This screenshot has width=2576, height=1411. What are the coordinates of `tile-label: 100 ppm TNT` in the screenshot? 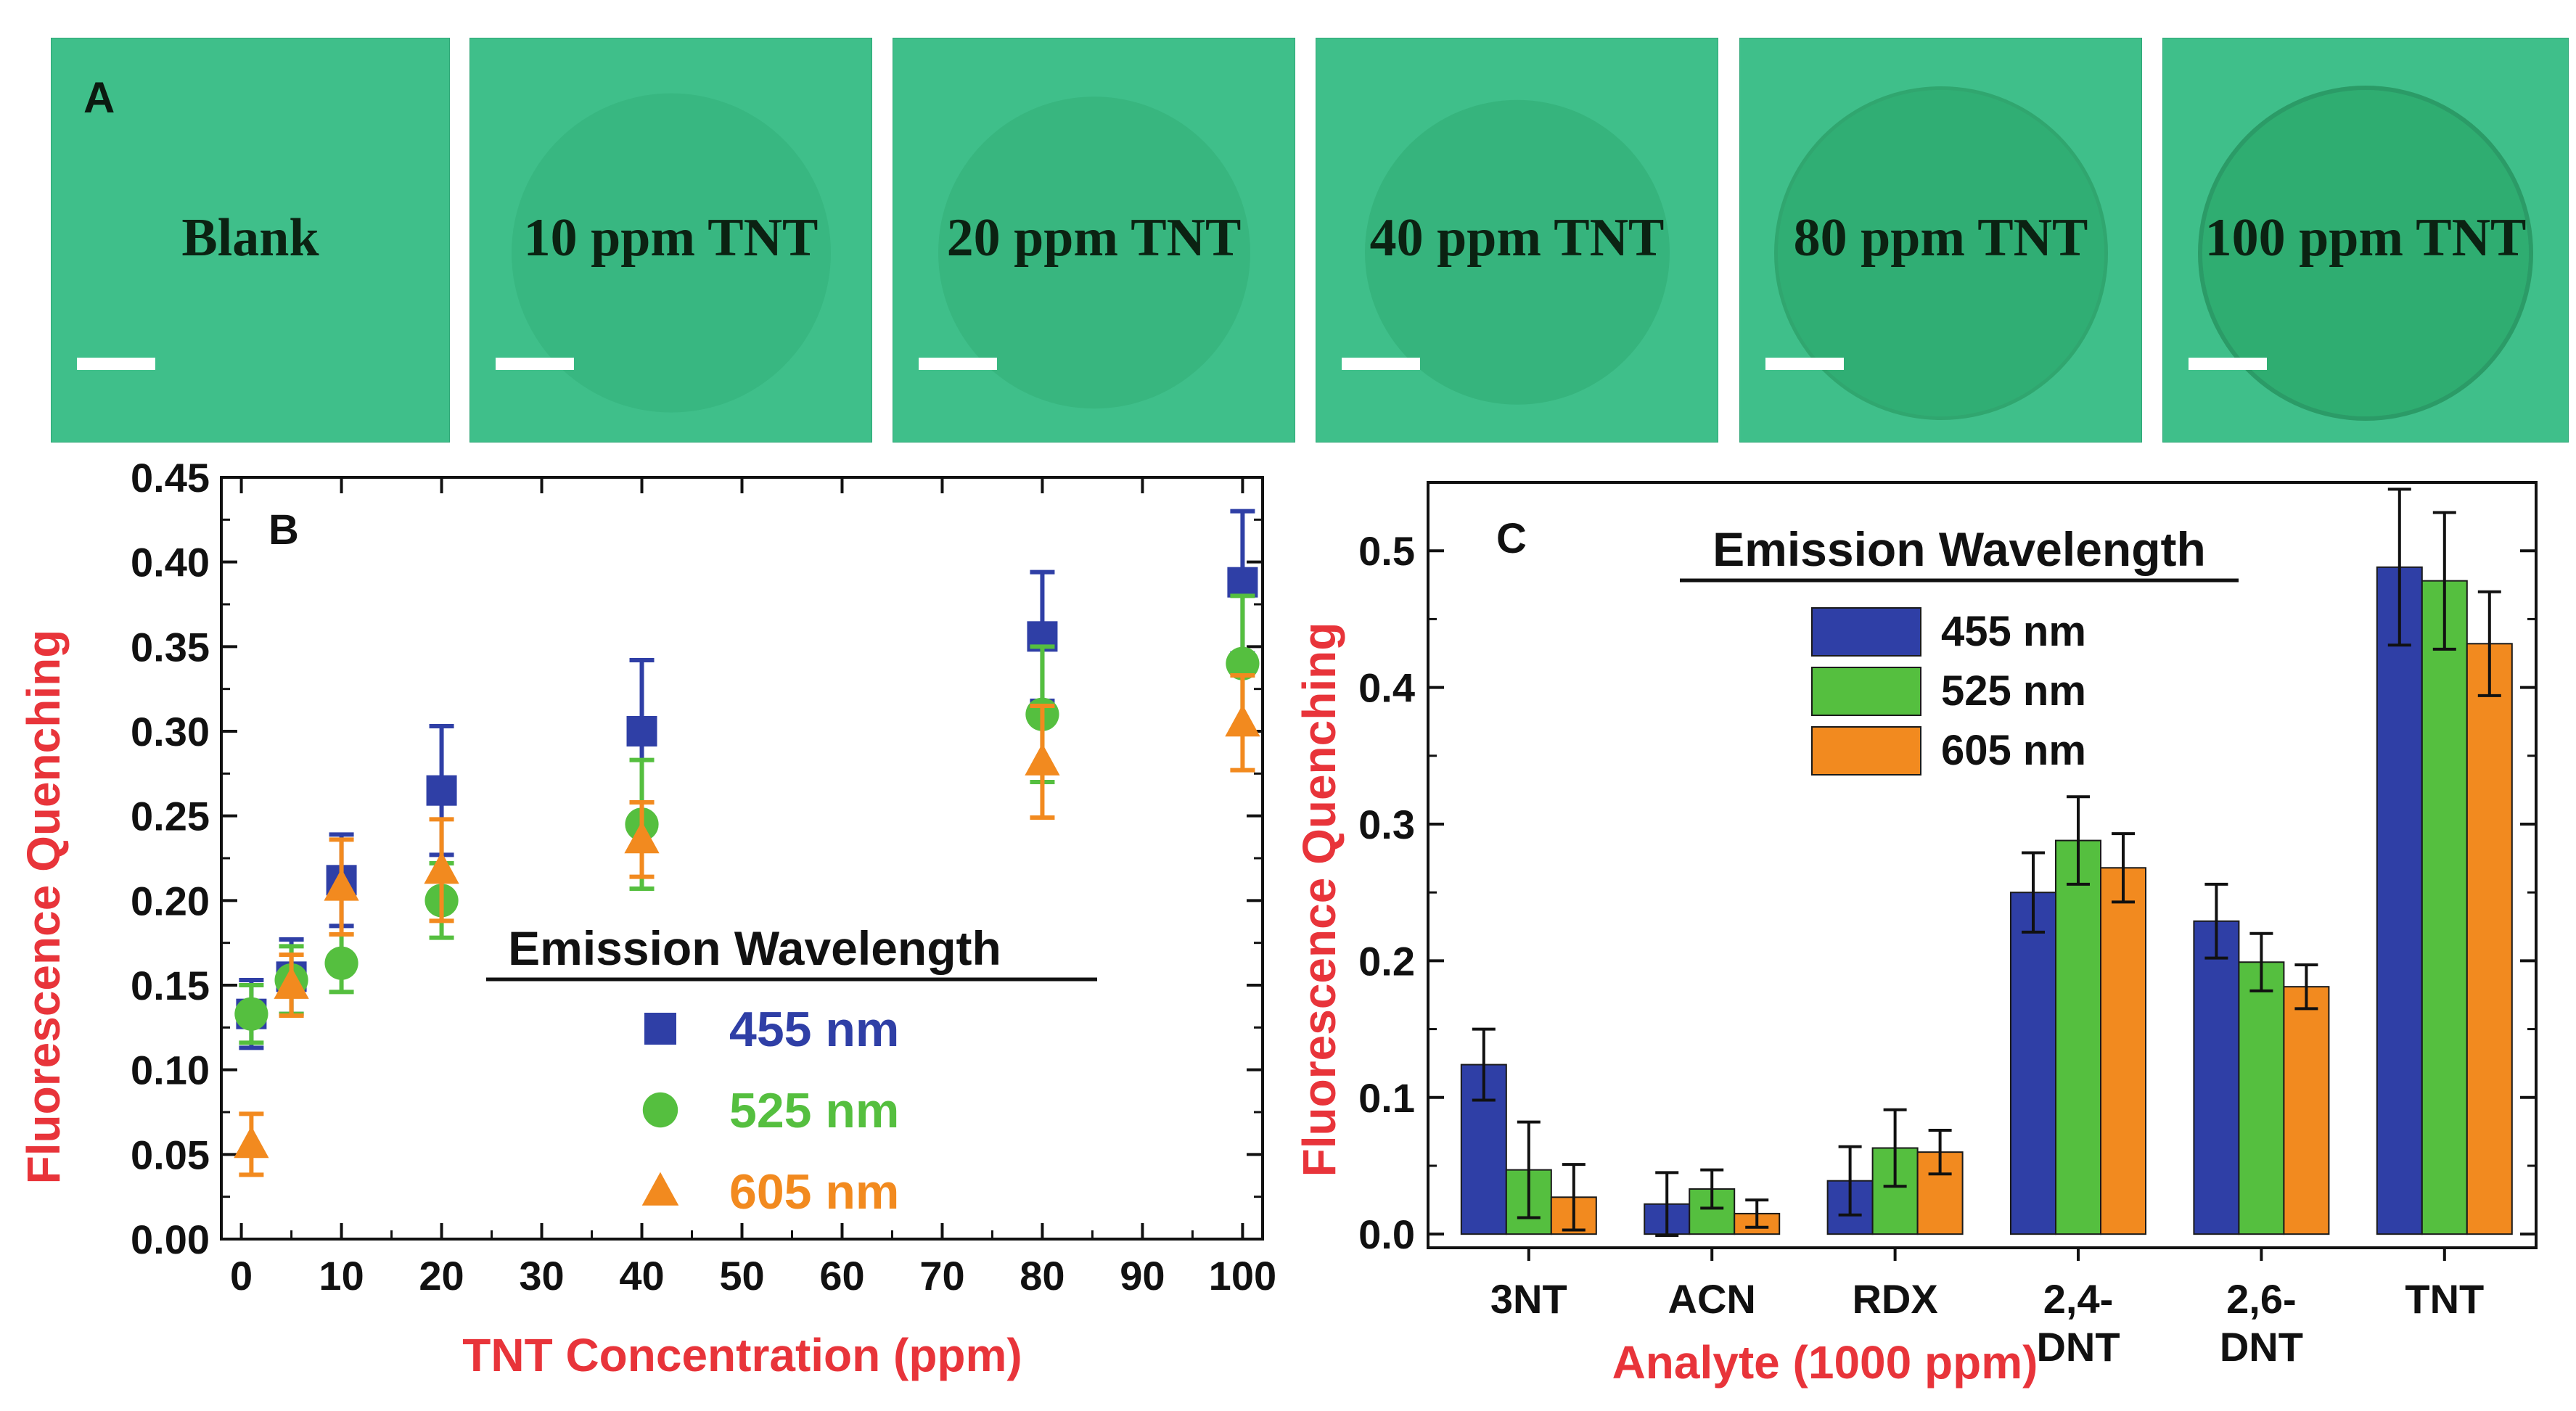 It's located at (2365, 238).